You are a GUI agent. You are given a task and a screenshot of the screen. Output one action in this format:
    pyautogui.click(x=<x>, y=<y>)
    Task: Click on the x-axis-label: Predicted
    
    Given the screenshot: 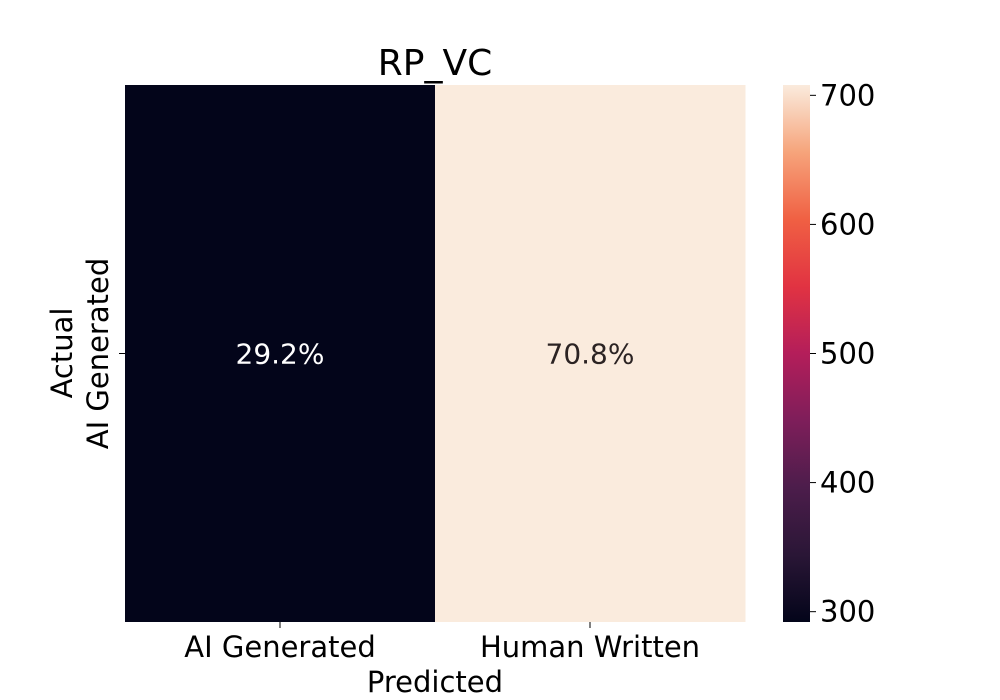 What is the action you would take?
    pyautogui.click(x=435, y=682)
    